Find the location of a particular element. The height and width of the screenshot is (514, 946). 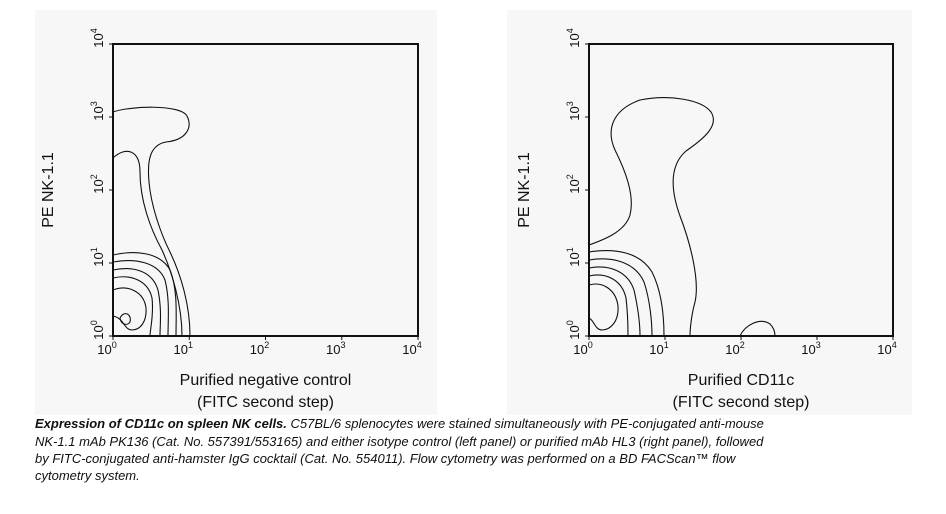

x-axis-label: Purified negative control is located at coordinates (266, 380).